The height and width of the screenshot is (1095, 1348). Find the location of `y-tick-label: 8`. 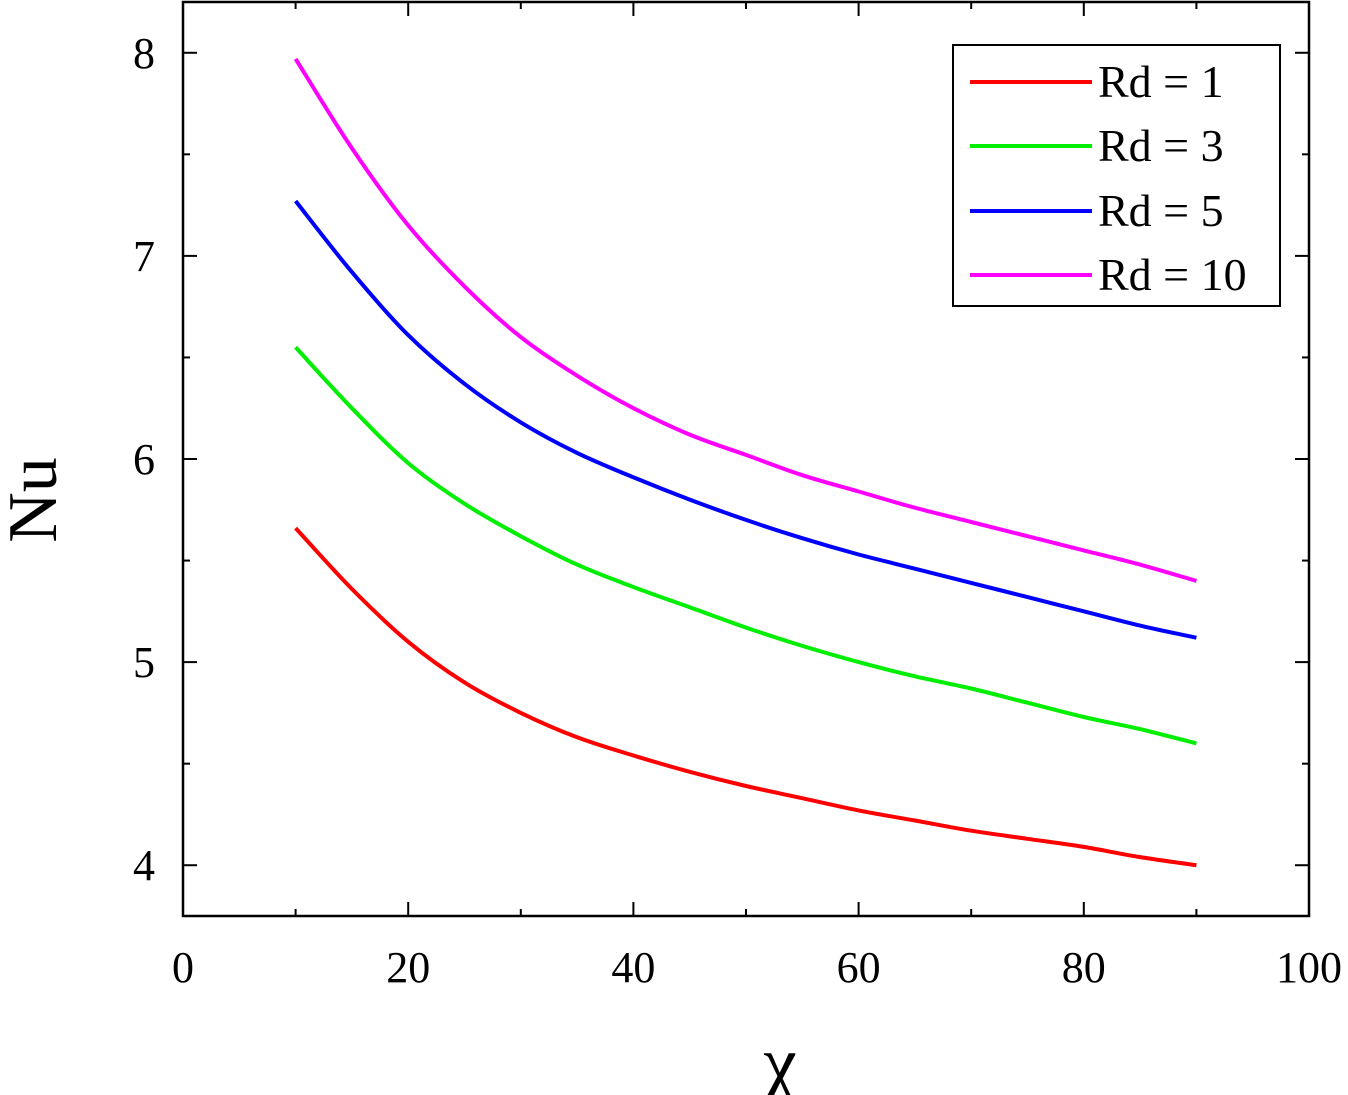

y-tick-label: 8 is located at coordinates (144, 53).